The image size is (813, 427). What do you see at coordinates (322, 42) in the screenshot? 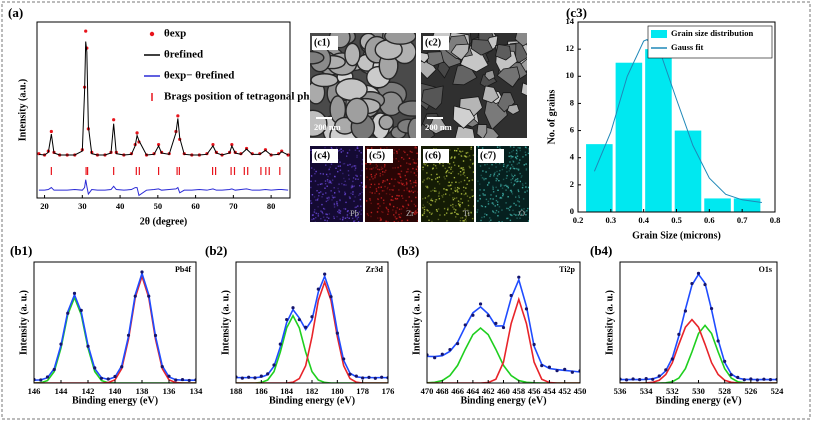
I see `micrograph-label: (c1)` at bounding box center [322, 42].